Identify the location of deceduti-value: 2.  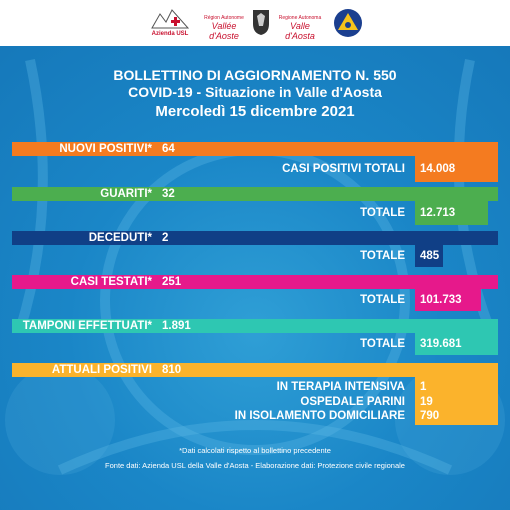
(165, 238).